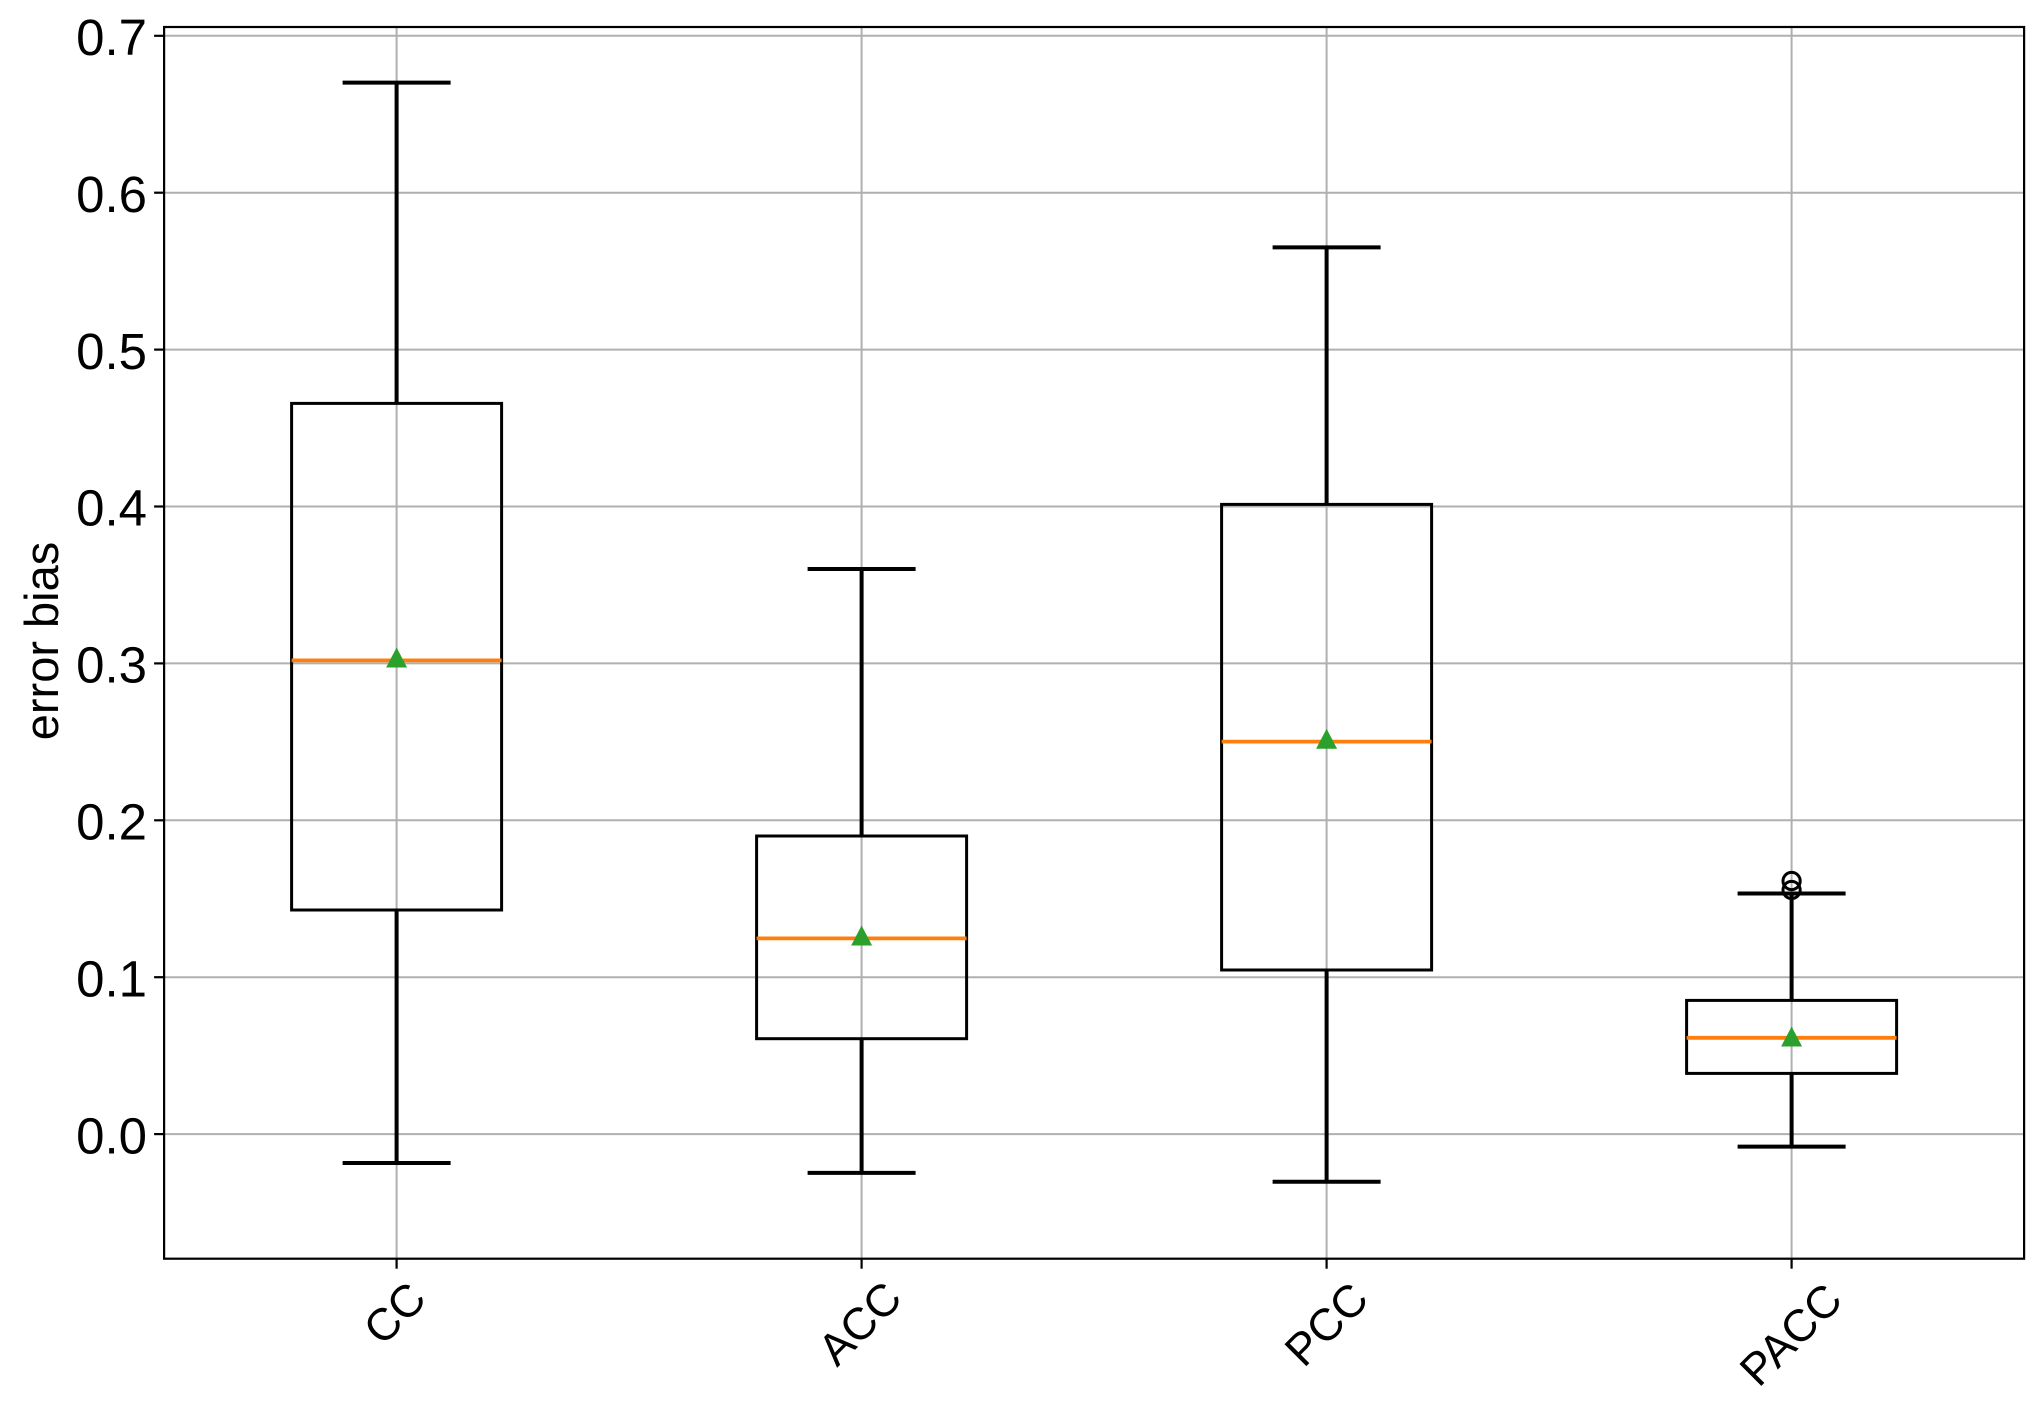 Image resolution: width=2044 pixels, height=1416 pixels. I want to click on svg-text: 0.3, so click(111, 665).